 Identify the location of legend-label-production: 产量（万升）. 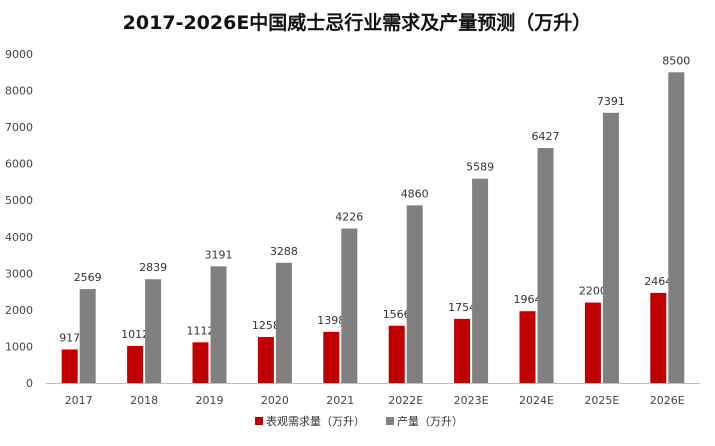
(430, 421).